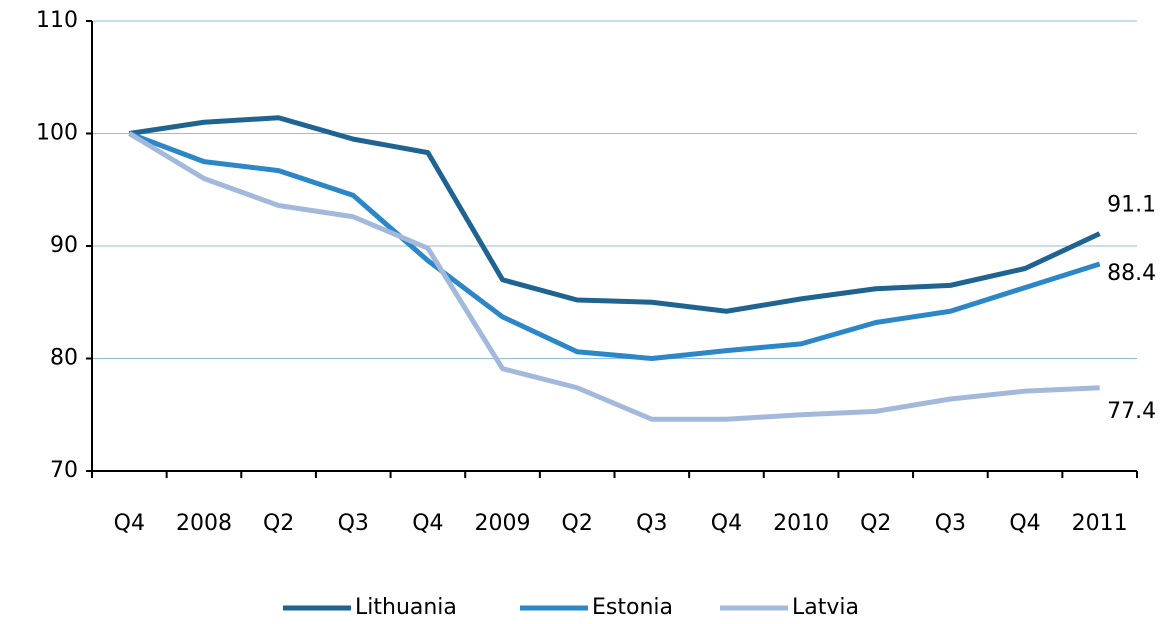 Image resolution: width=1169 pixels, height=624 pixels. I want to click on data-label: 88.4, so click(1131, 273).